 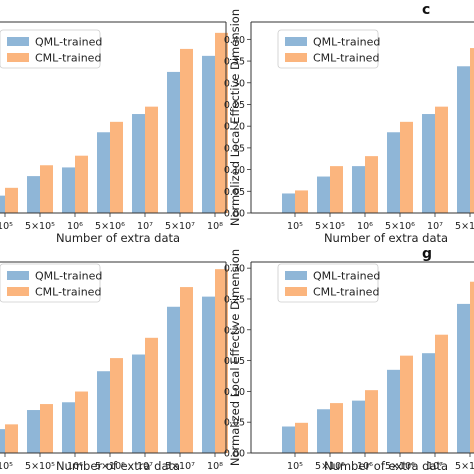 What do you see at coordinates (426, 10) in the screenshot?
I see `panel-letter: c` at bounding box center [426, 10].